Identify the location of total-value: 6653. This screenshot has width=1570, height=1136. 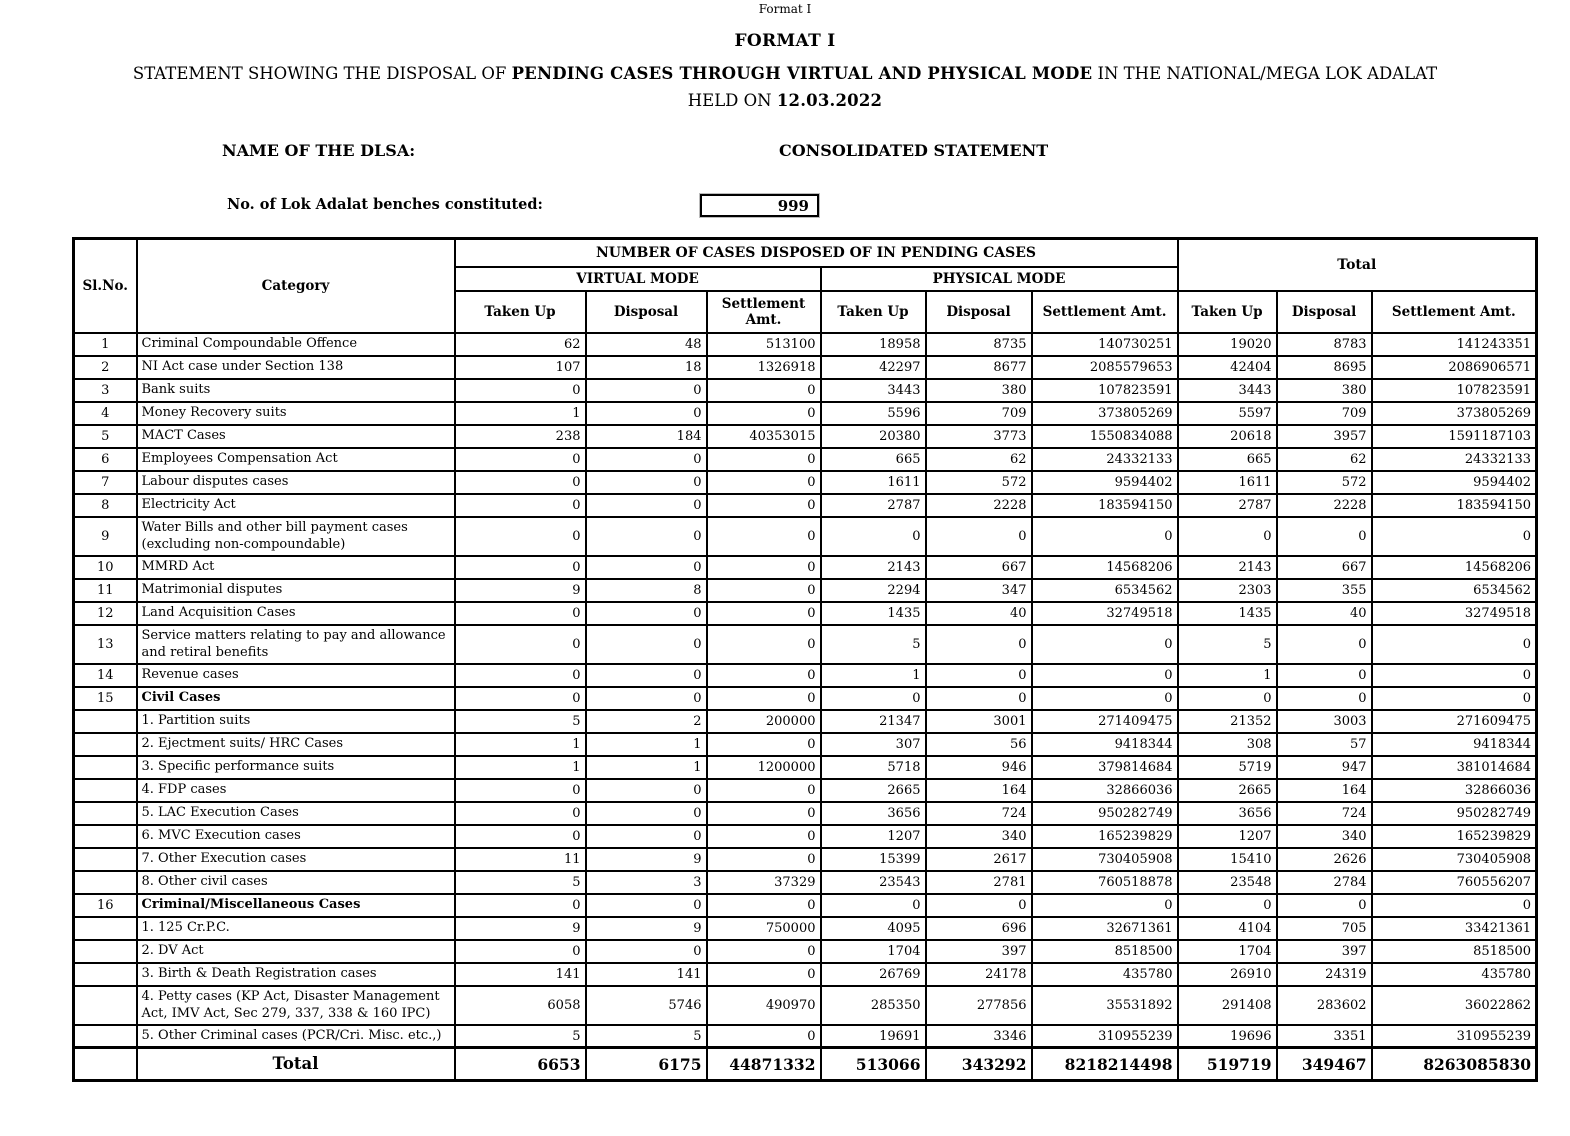
(520, 1064).